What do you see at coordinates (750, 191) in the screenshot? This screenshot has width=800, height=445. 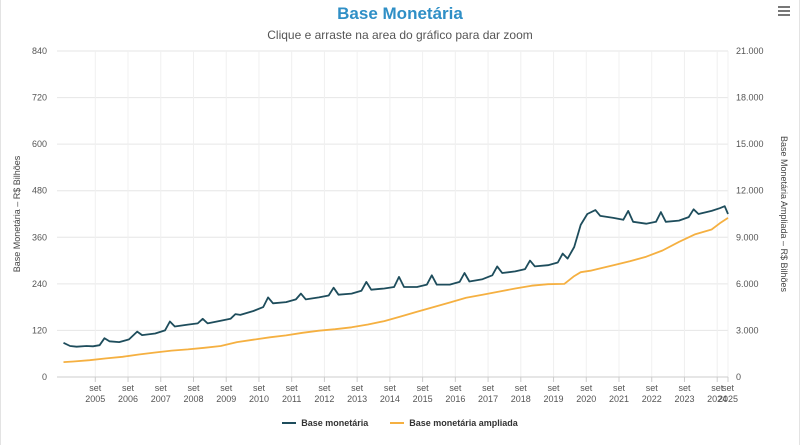 I see `y2-tick-label: 12.000` at bounding box center [750, 191].